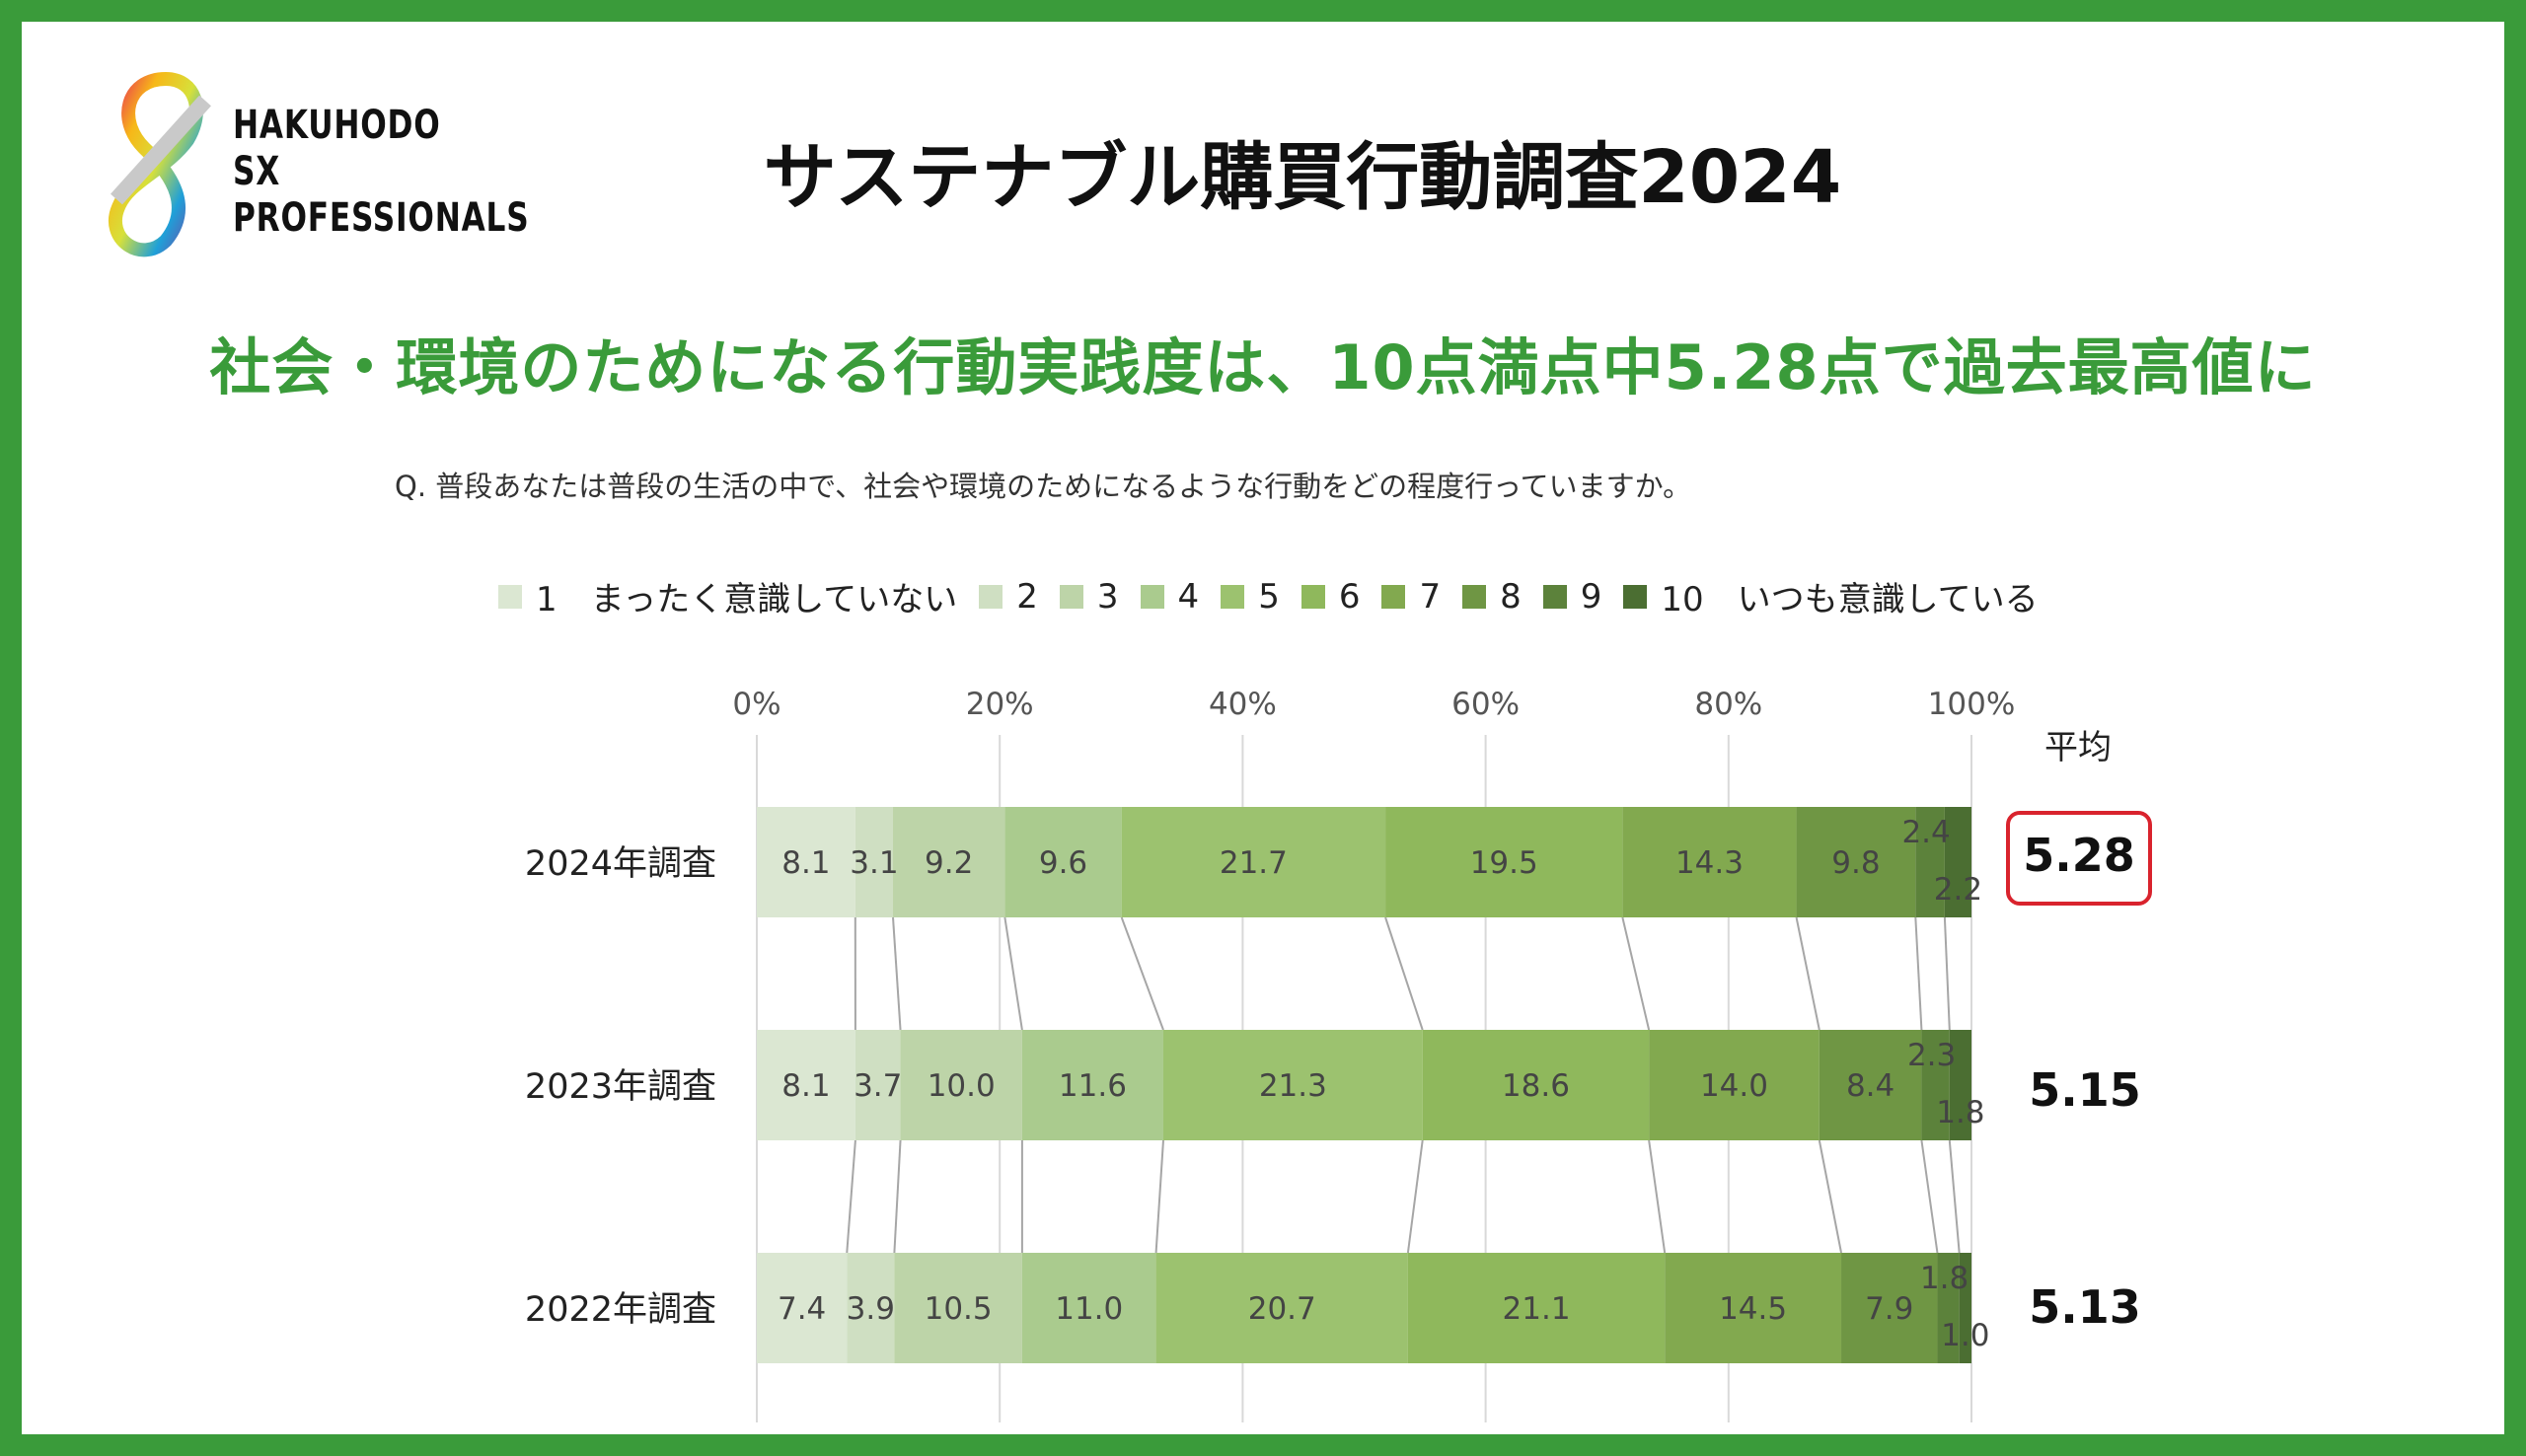  Describe the element at coordinates (1958, 890) in the screenshot. I see `data-label: 2.2` at that location.